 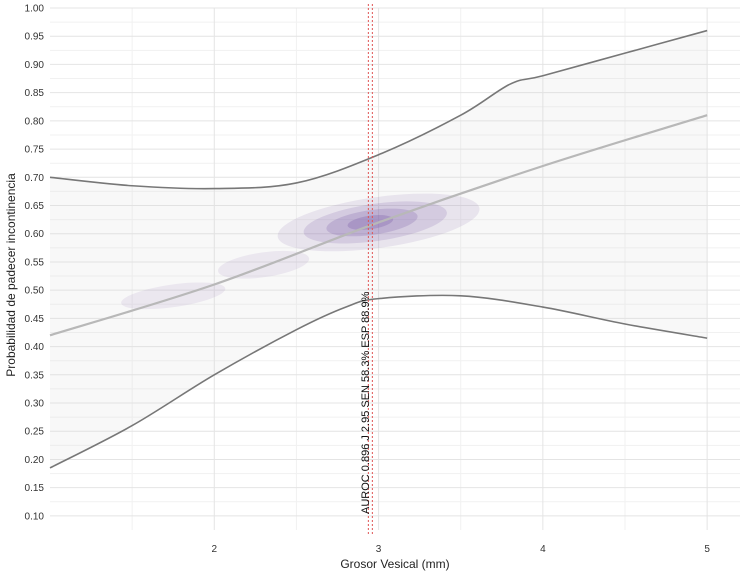 I want to click on x-tick-label: 2, so click(x=215, y=549).